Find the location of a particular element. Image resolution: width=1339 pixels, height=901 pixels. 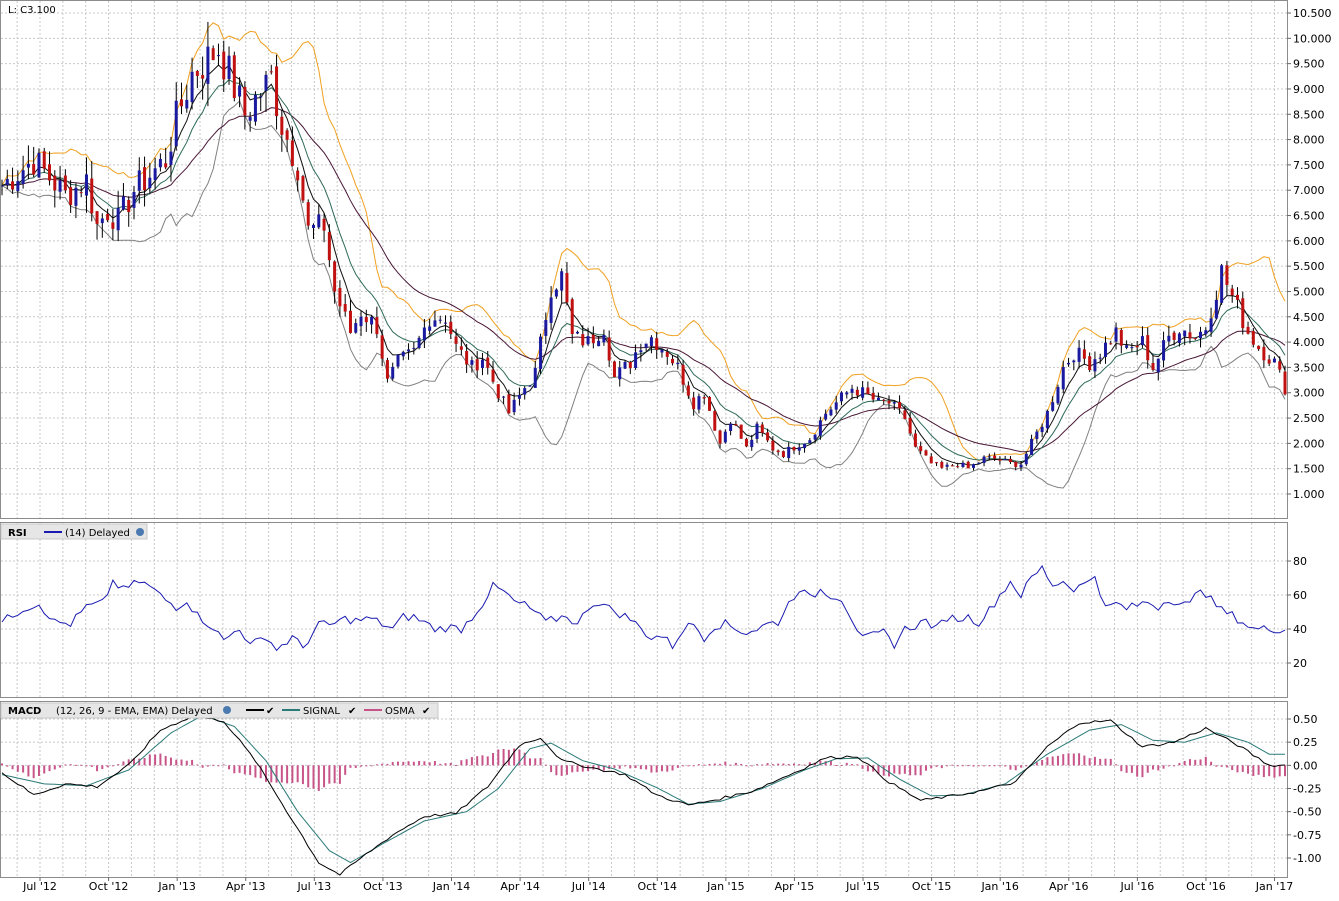

x-tick-label: Apr '13 is located at coordinates (246, 886).